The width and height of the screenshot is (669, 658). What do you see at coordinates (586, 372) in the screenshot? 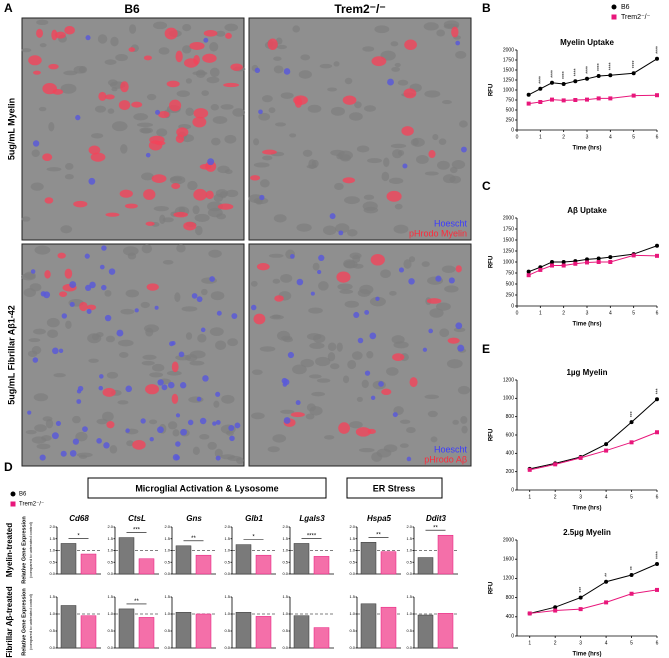
I see `chart-title: 1µg Myelin` at bounding box center [586, 372].